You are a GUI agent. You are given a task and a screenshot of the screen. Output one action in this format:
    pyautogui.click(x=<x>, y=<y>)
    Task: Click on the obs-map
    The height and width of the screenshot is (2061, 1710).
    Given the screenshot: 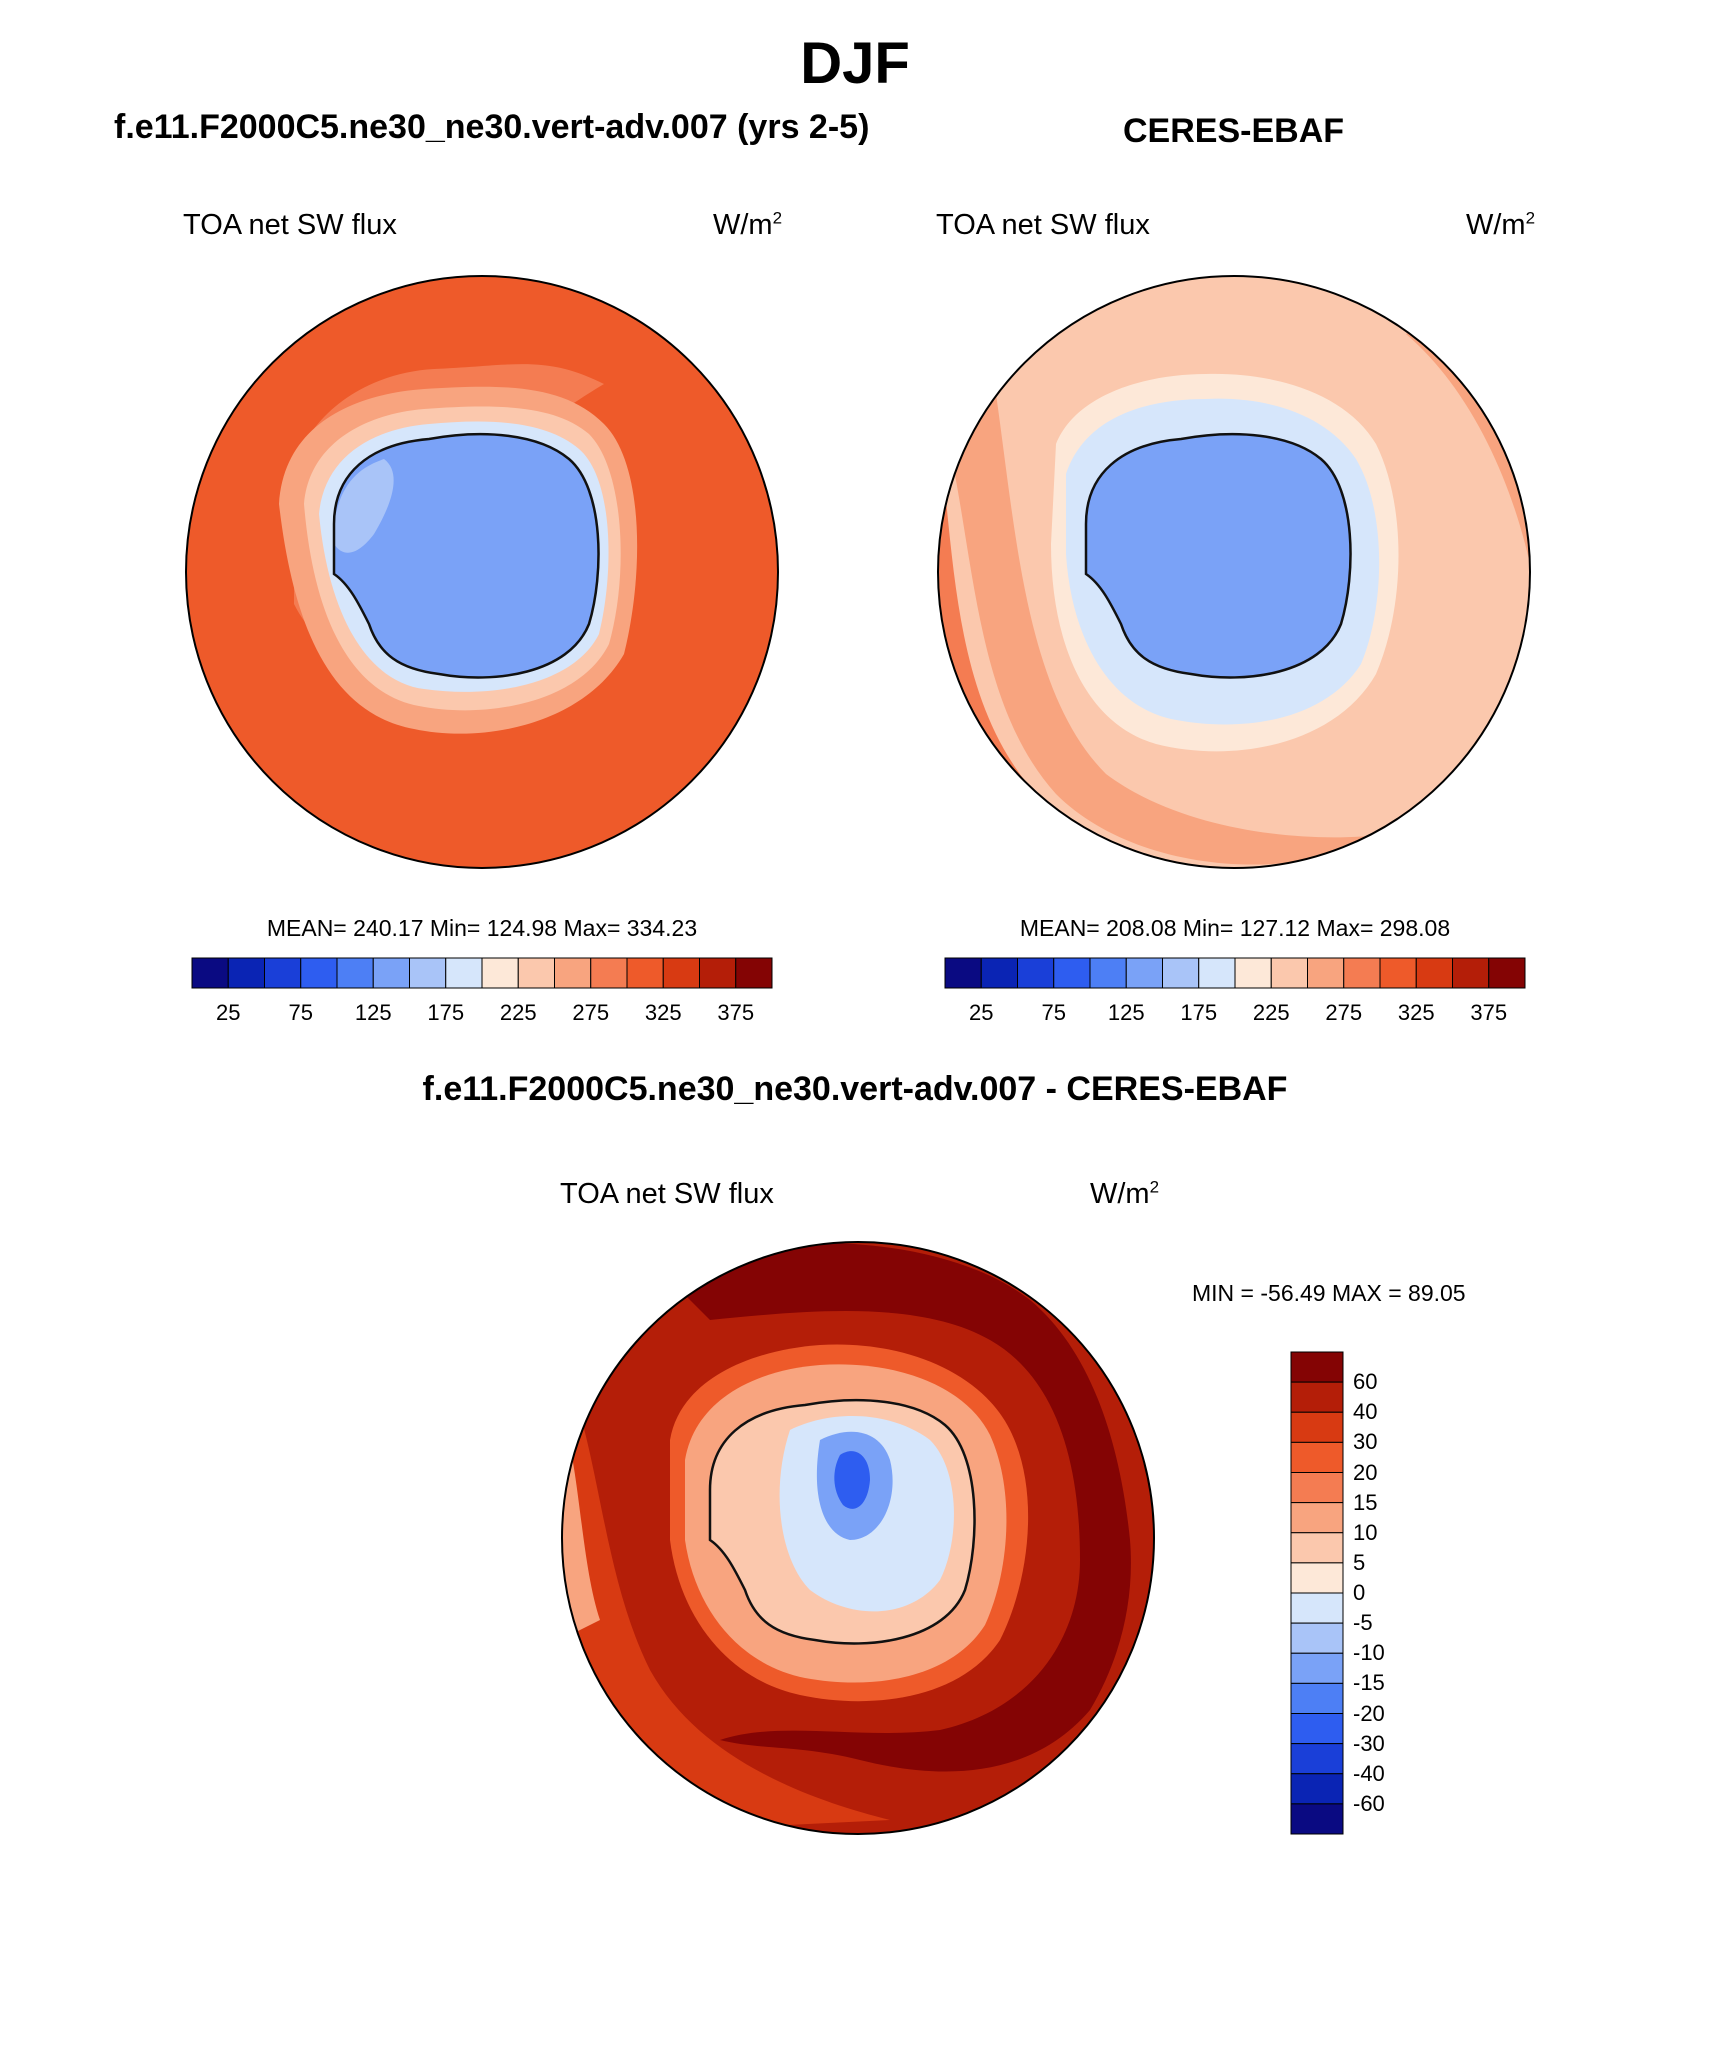 What is the action you would take?
    pyautogui.click(x=1234, y=572)
    